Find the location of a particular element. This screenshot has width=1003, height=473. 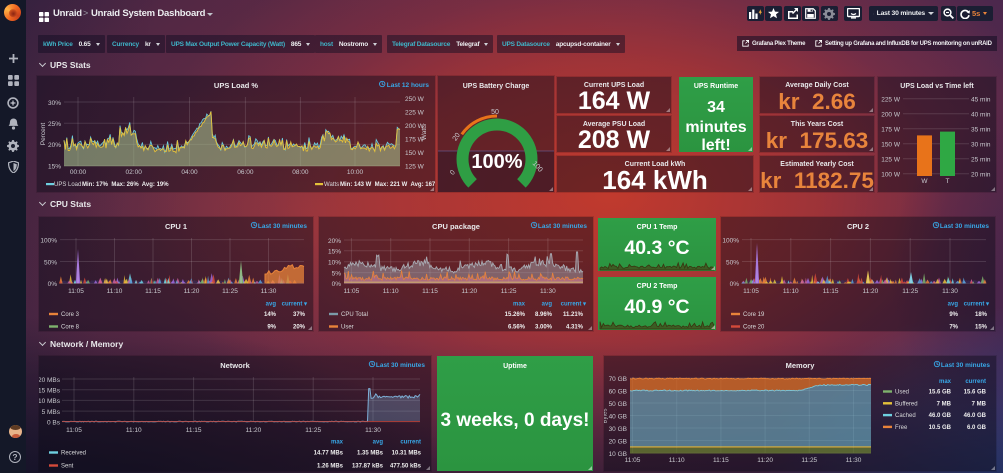

svg-text: W is located at coordinates (924, 181).